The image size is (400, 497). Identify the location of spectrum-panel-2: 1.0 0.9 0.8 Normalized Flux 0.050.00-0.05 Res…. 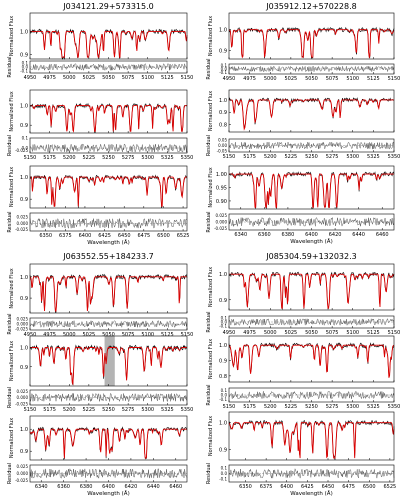
(303, 124).